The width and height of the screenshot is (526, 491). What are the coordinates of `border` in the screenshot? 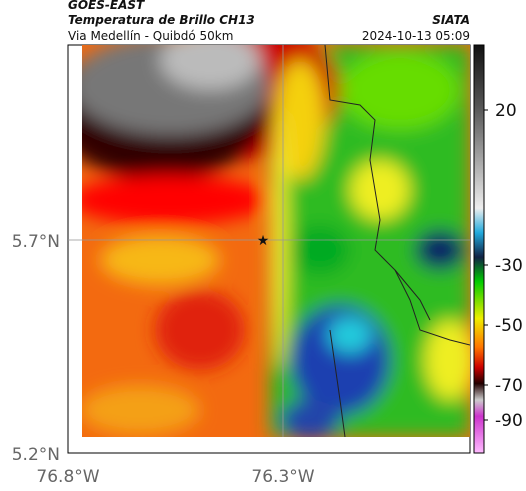 It's located at (380, 353).